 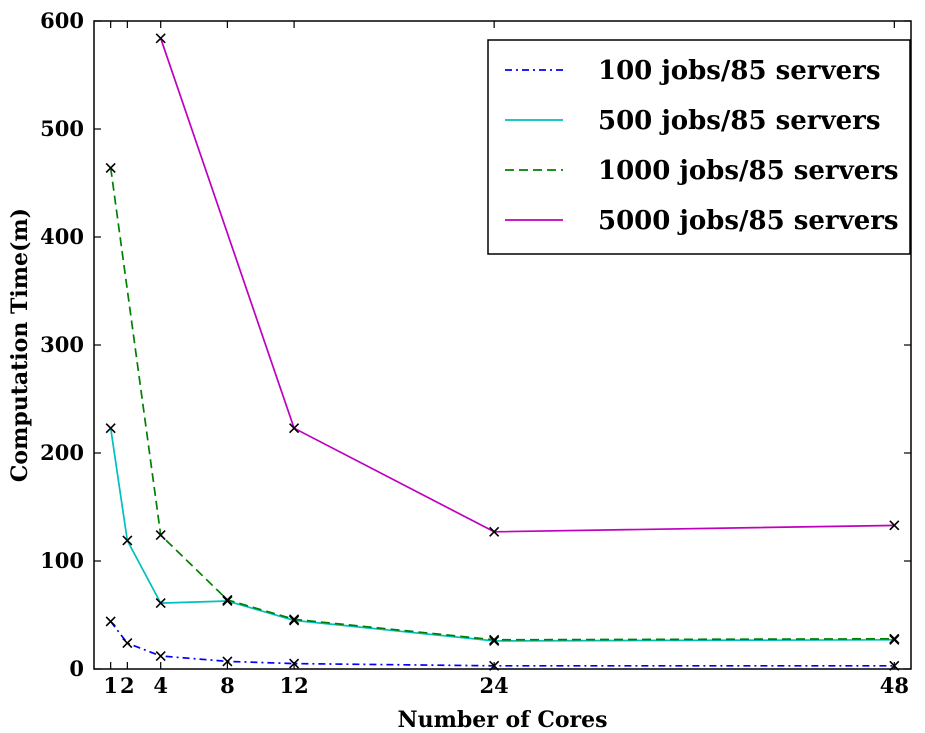 I want to click on legend-label-4: 5000 jobs/85 servers, so click(x=748, y=221).